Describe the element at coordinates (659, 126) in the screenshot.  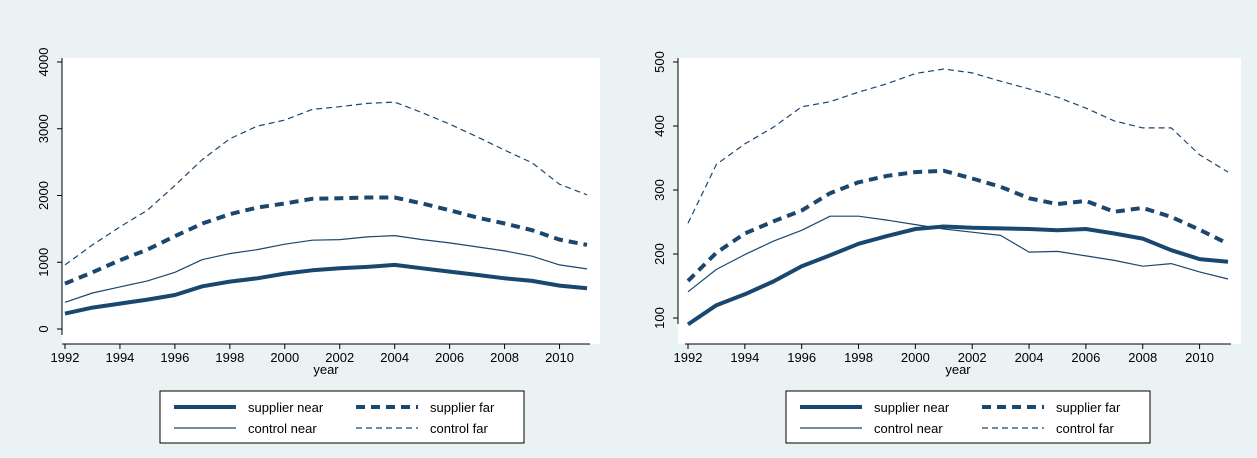
I see `y-tick-label: 400` at that location.